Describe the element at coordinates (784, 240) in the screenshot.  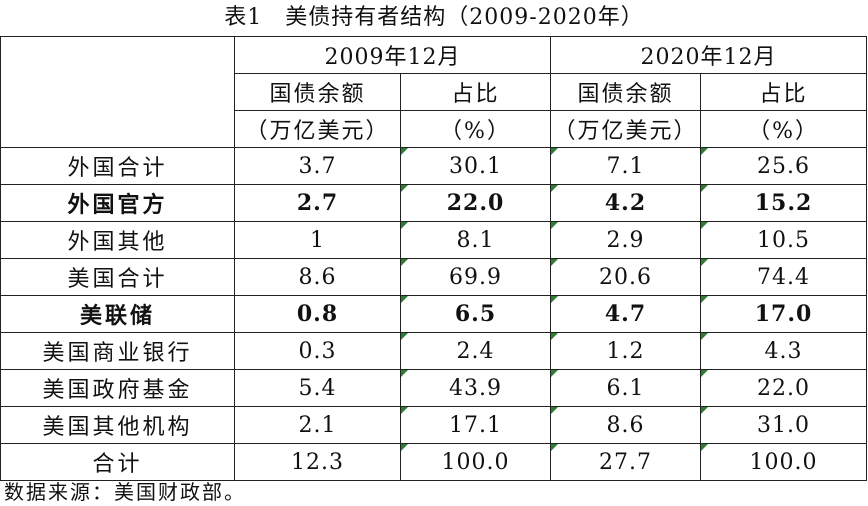
I see `table-cell: 10.5` at that location.